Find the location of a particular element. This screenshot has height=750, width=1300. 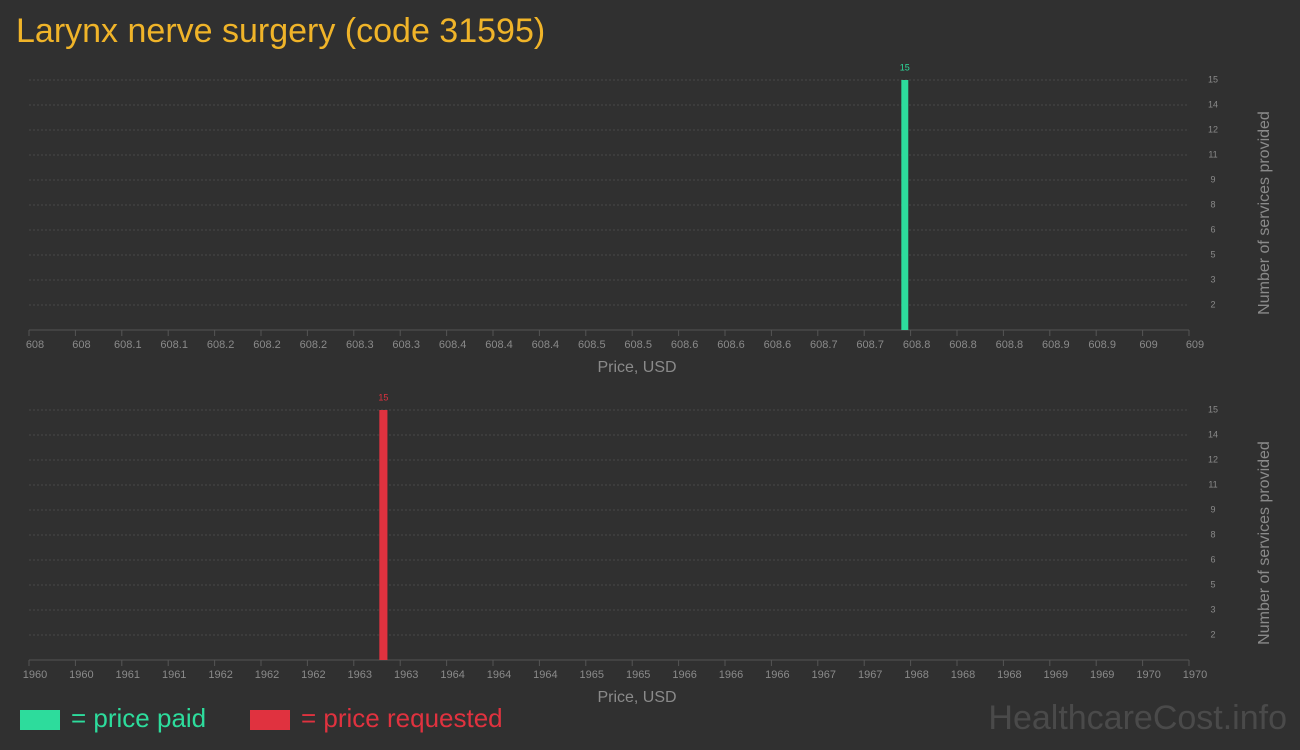

watermark: HealthcareCost.info is located at coordinates (1137, 718).